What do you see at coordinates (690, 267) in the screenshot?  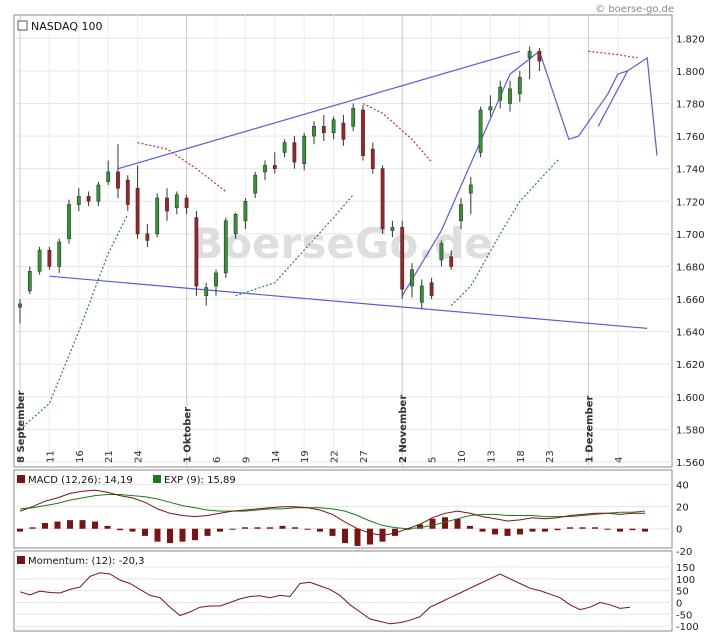 I see `y-tick-label: 1.680` at bounding box center [690, 267].